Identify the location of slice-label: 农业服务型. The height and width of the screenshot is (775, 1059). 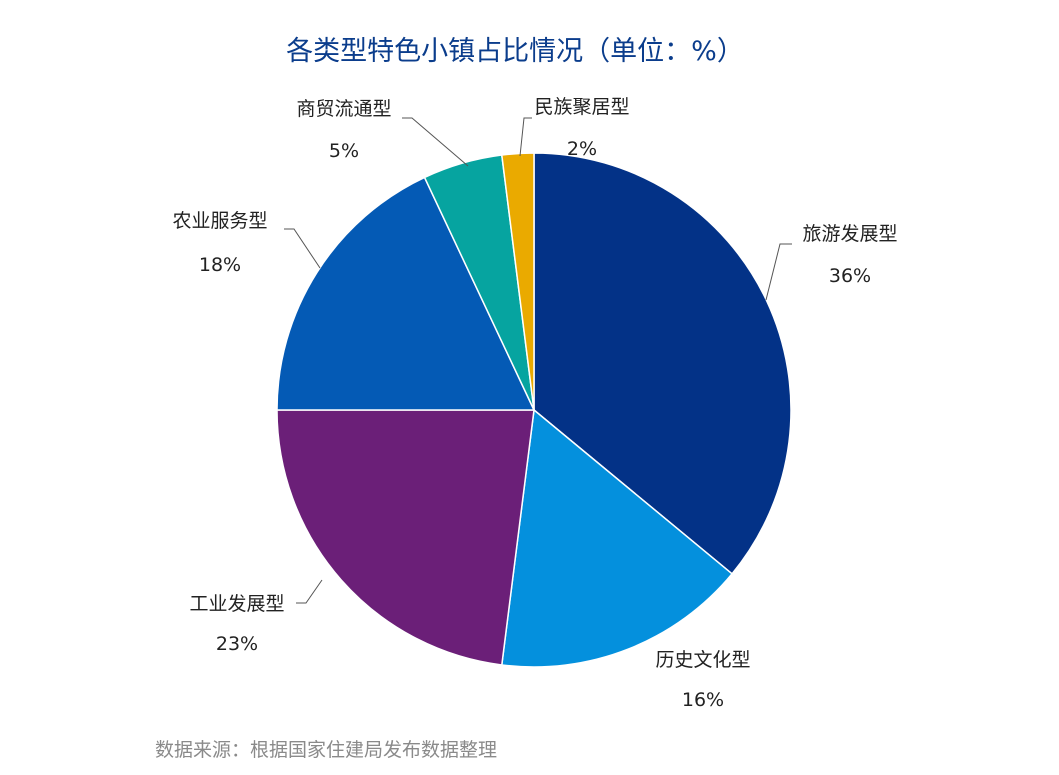
(219, 221).